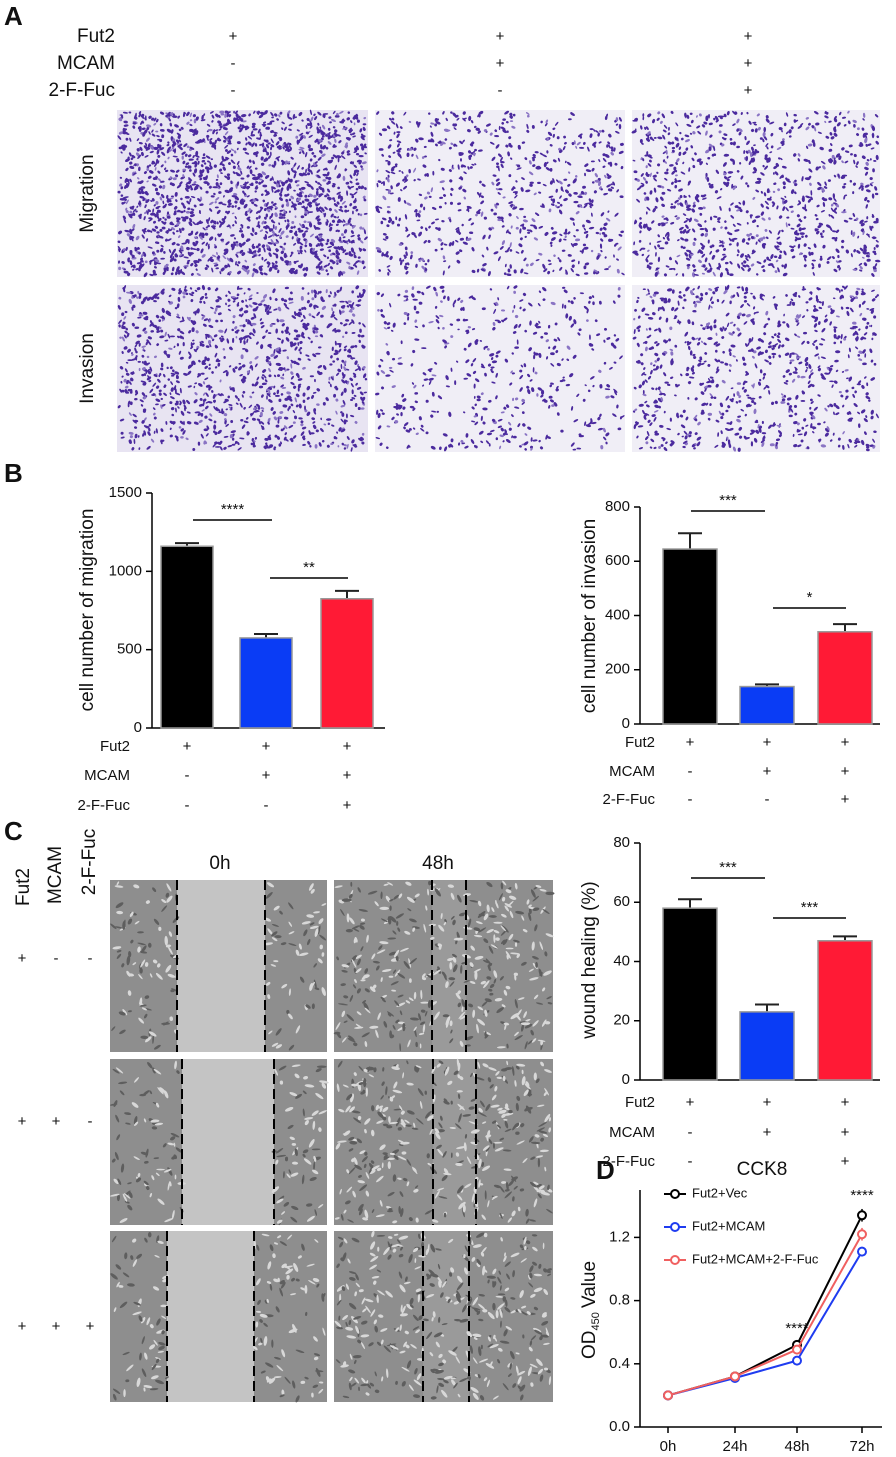  Describe the element at coordinates (87, 193) in the screenshot. I see `row-label: Migration` at that location.